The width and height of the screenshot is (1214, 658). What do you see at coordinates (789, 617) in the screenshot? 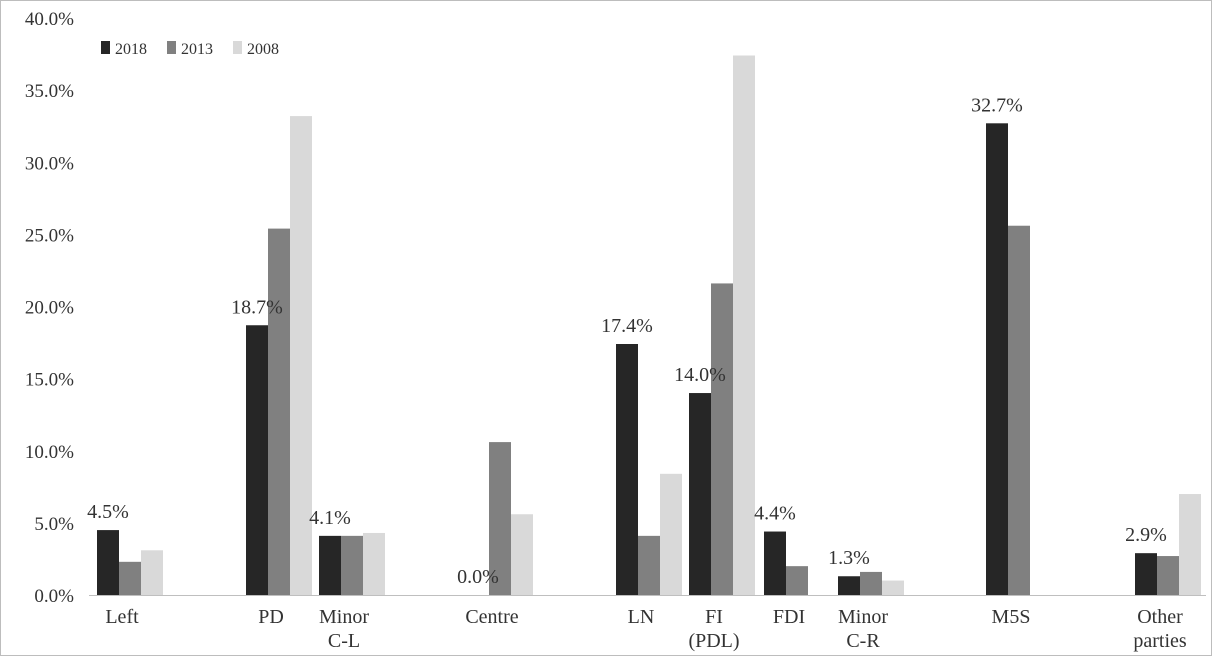
I see `x-category-label: FDI` at bounding box center [789, 617].